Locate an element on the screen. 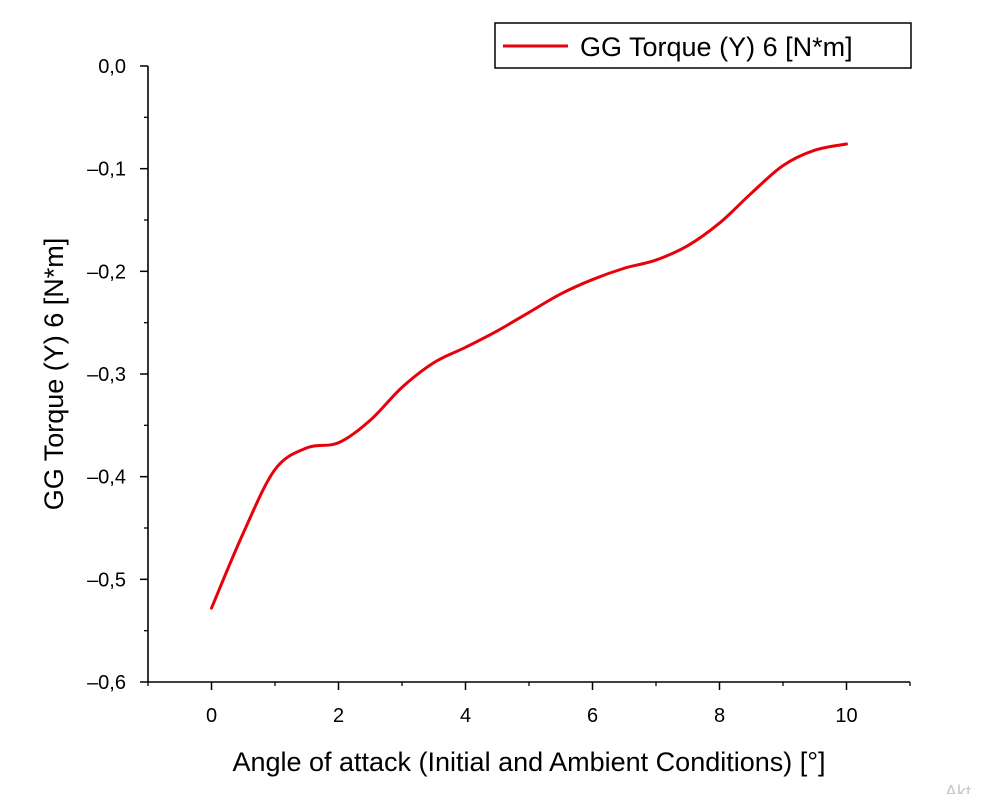 This screenshot has width=987, height=794. y-tick-label: –0,5 is located at coordinates (106, 580).